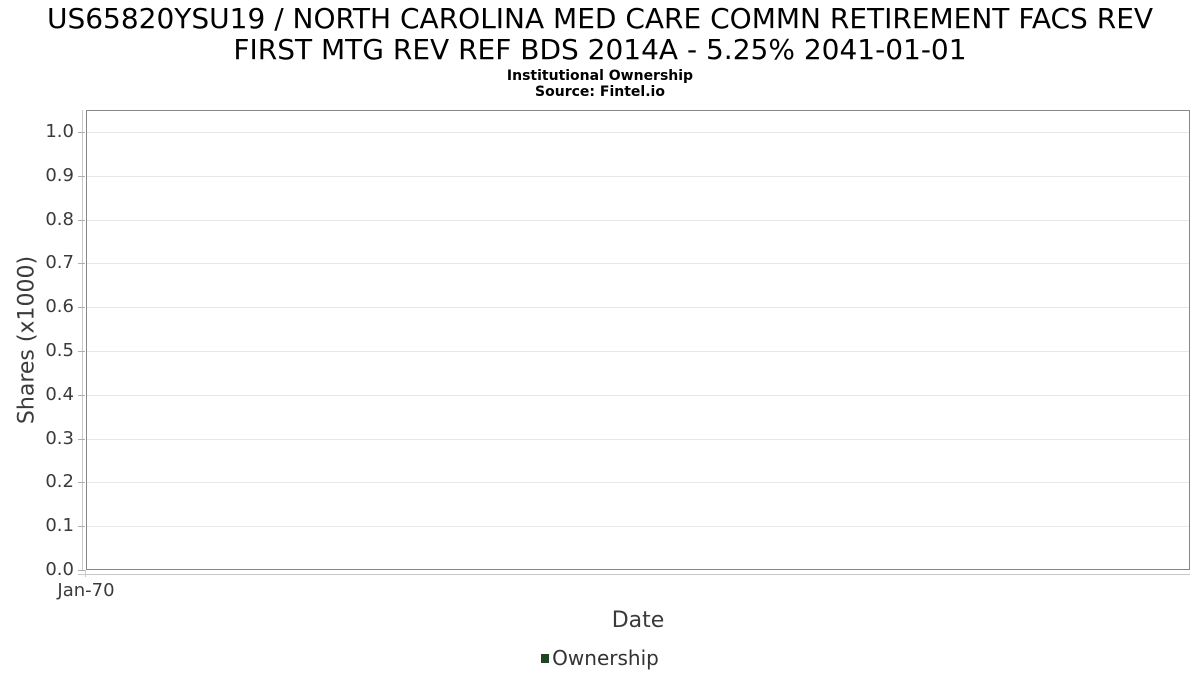 The width and height of the screenshot is (1200, 675). Describe the element at coordinates (86, 590) in the screenshot. I see `x-tick-label: Jan-70` at that location.